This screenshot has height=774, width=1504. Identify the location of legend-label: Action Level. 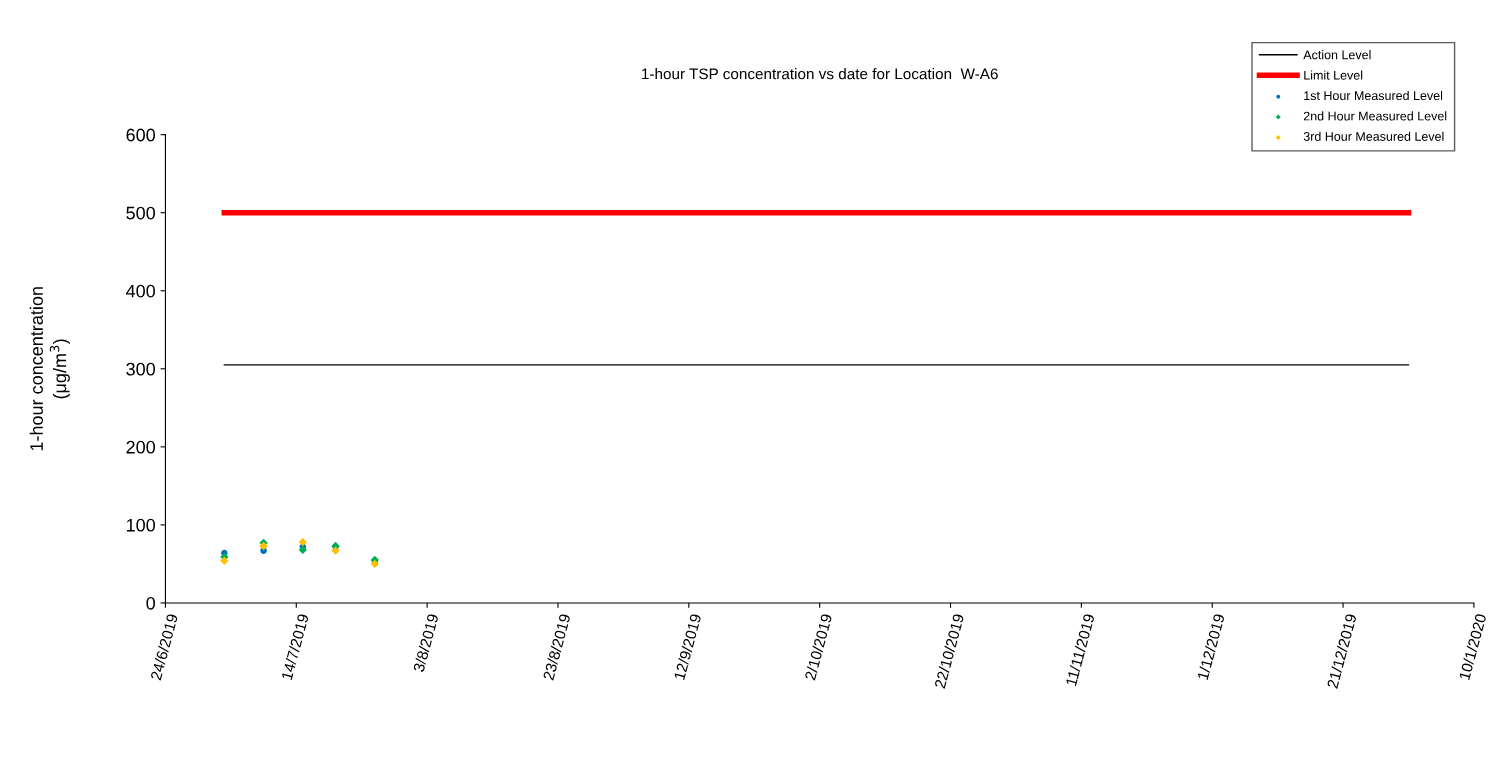
(1337, 55).